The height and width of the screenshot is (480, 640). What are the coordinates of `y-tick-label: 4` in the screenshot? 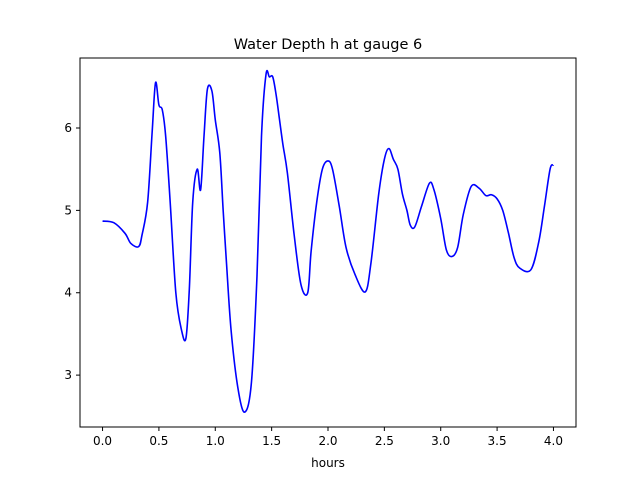 It's located at (68, 293).